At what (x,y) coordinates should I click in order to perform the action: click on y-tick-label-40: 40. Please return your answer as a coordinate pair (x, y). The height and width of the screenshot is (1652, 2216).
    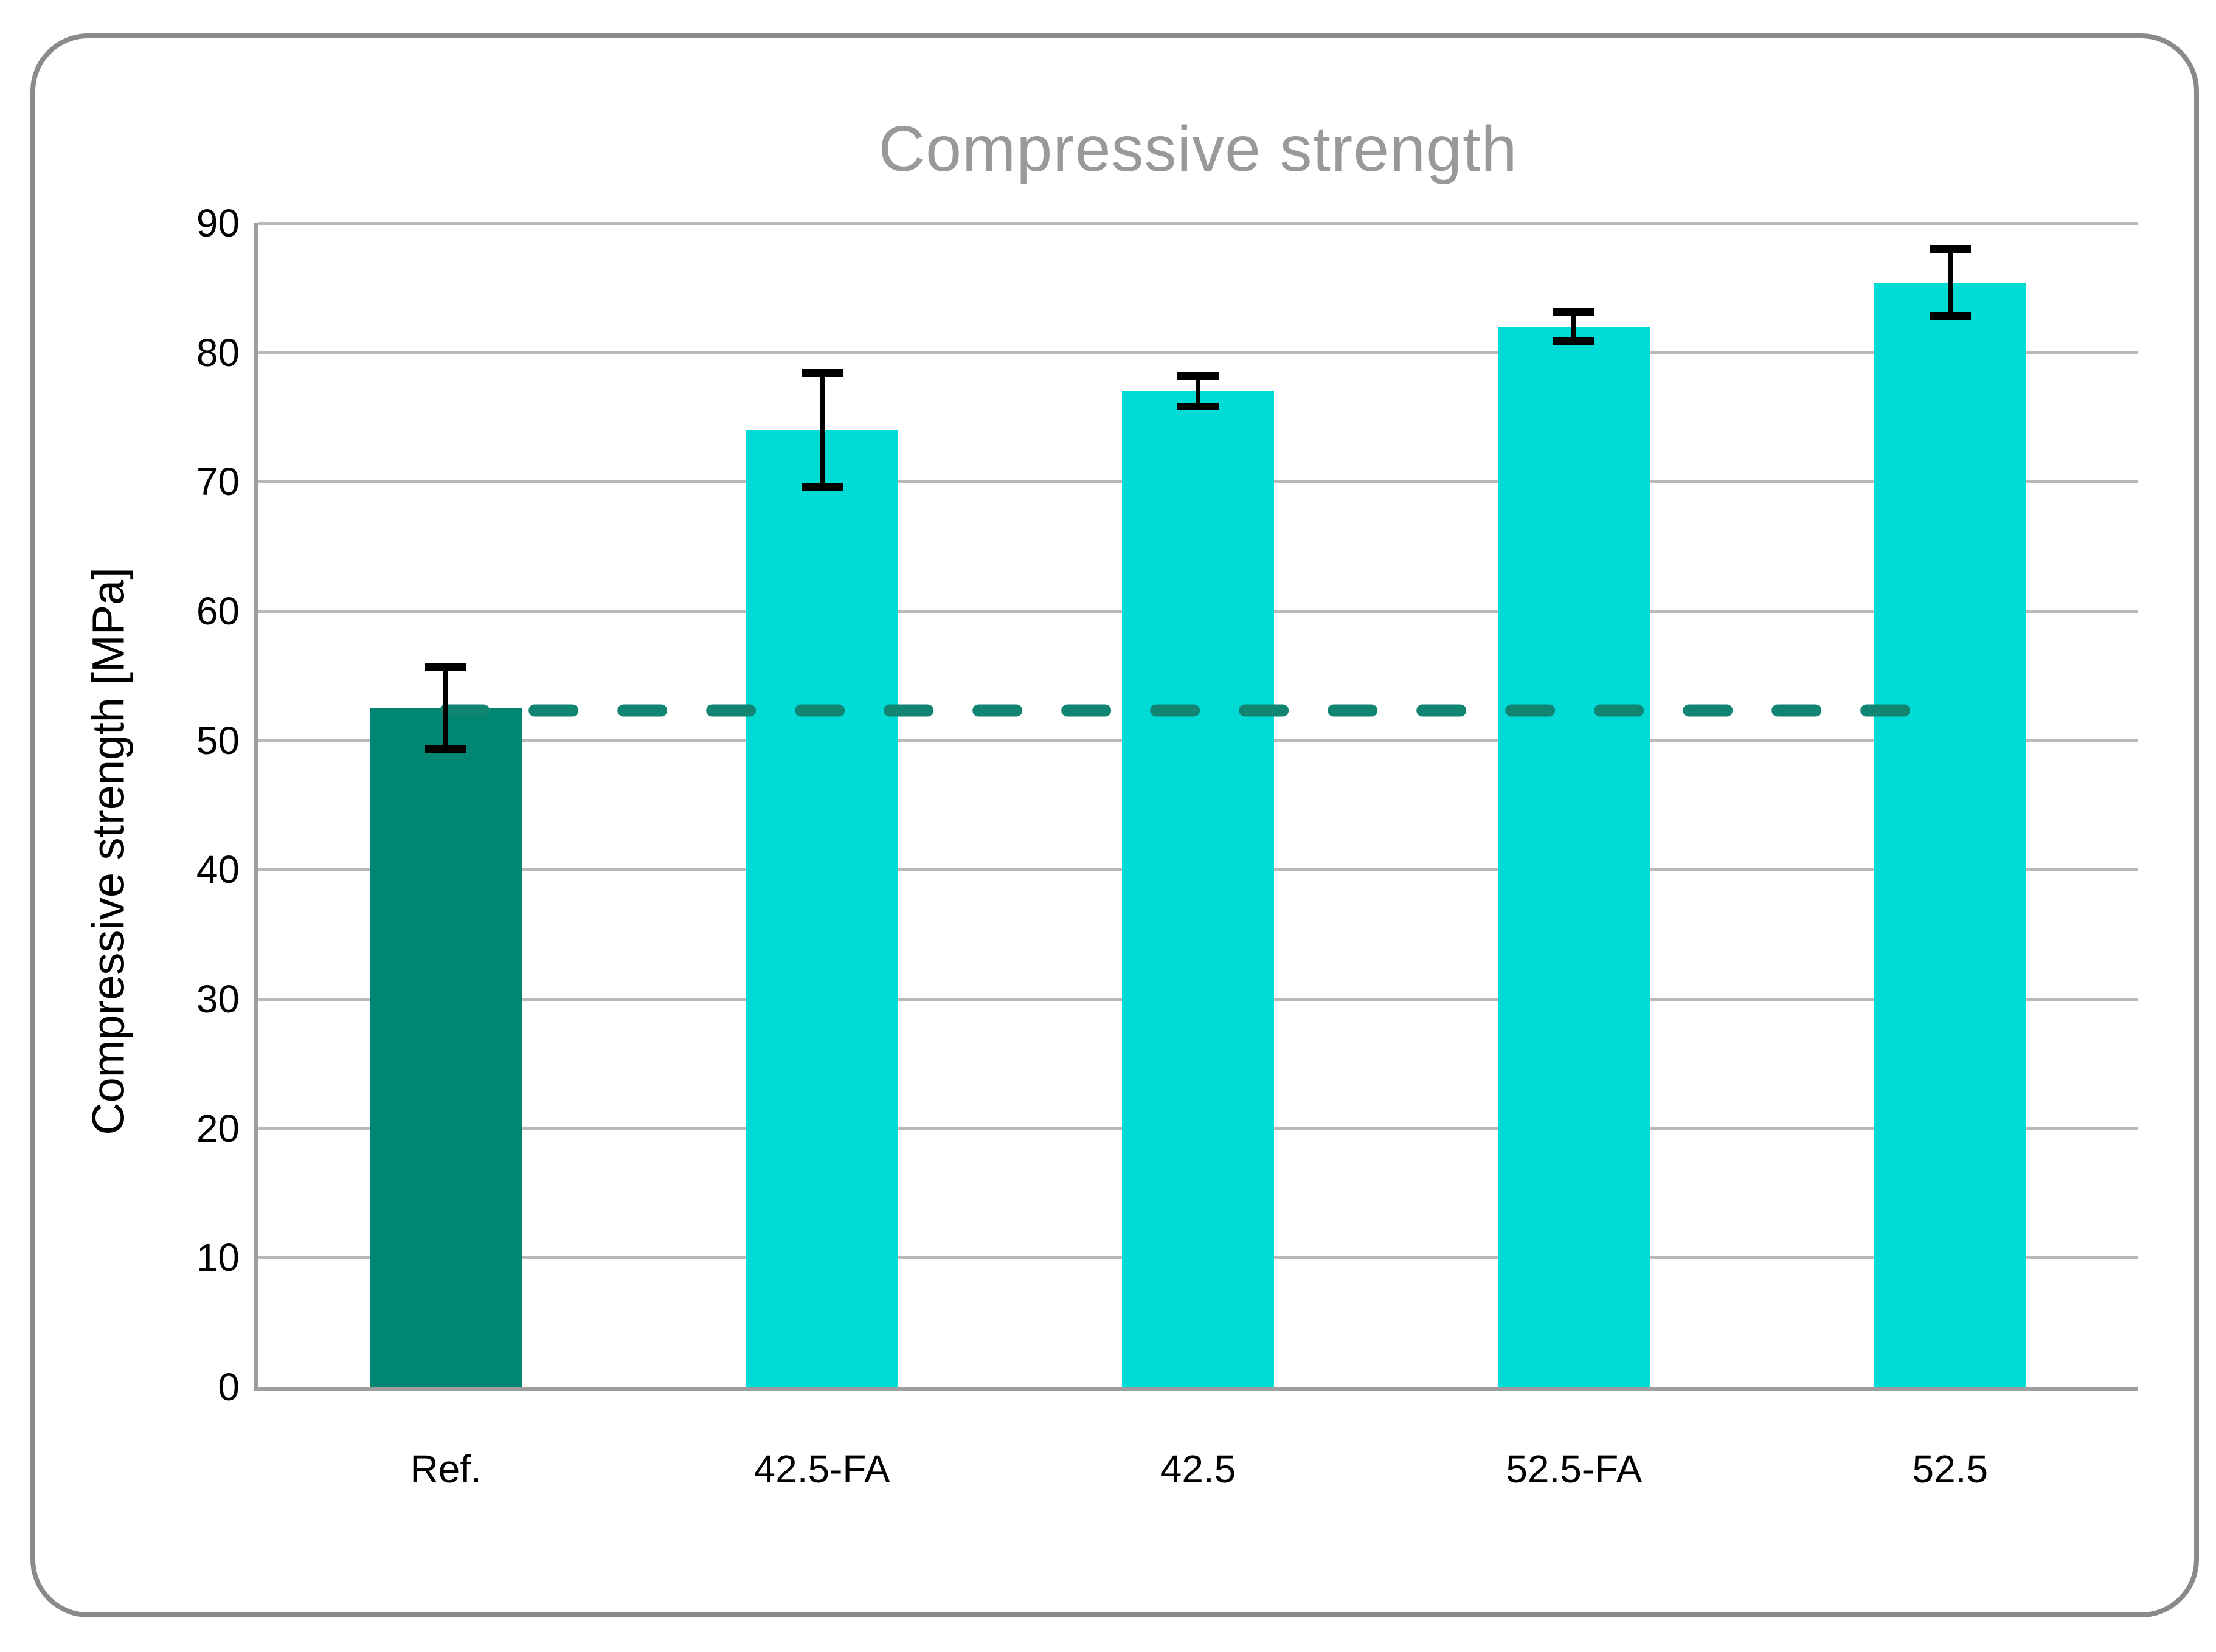
    Looking at the image, I should click on (218, 870).